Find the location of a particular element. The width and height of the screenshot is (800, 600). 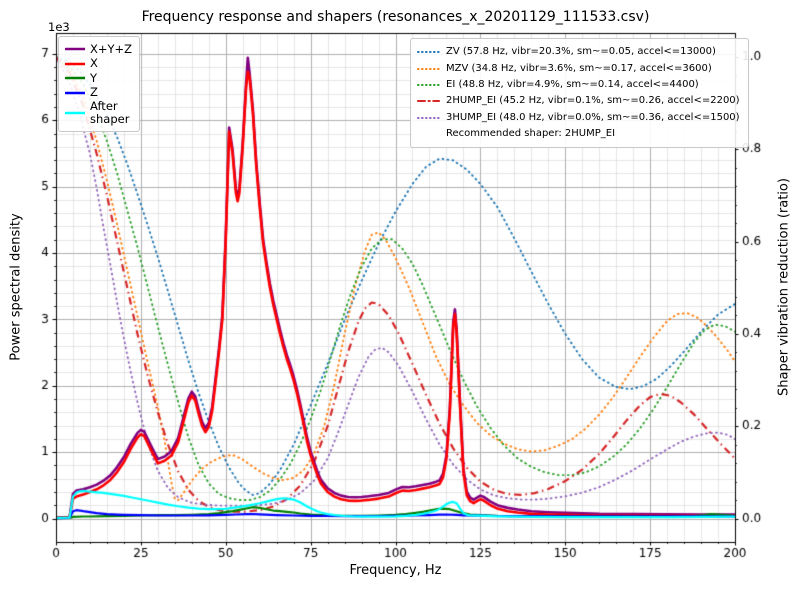

legend-label: X+Y+Z is located at coordinates (111, 48).